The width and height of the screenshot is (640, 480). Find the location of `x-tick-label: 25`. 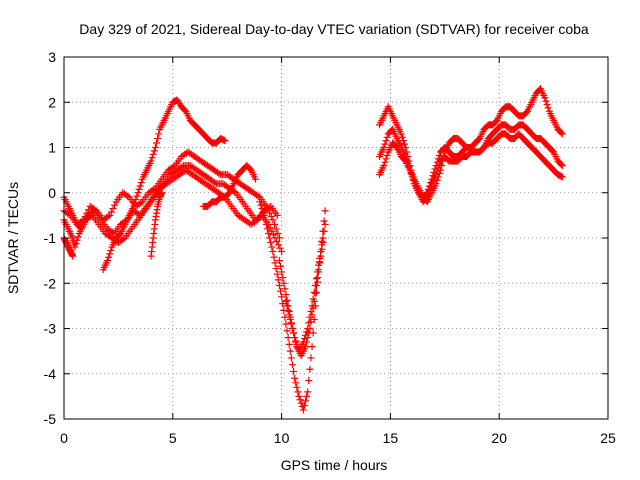

x-tick-label: 25 is located at coordinates (608, 438).